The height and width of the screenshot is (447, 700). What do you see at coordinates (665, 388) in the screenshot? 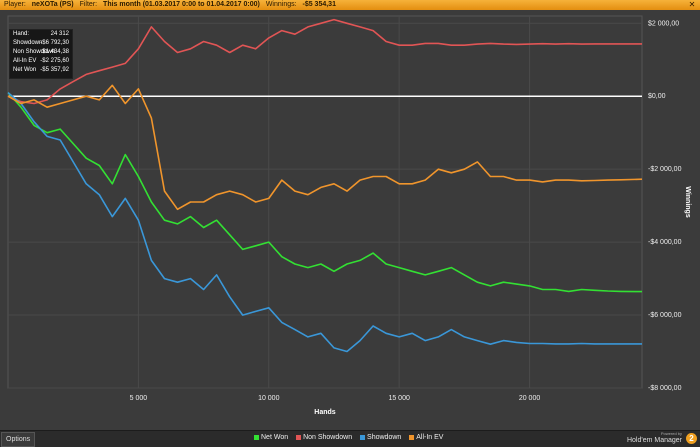
I see `y-tick-label: -$8 000,00` at bounding box center [665, 388].